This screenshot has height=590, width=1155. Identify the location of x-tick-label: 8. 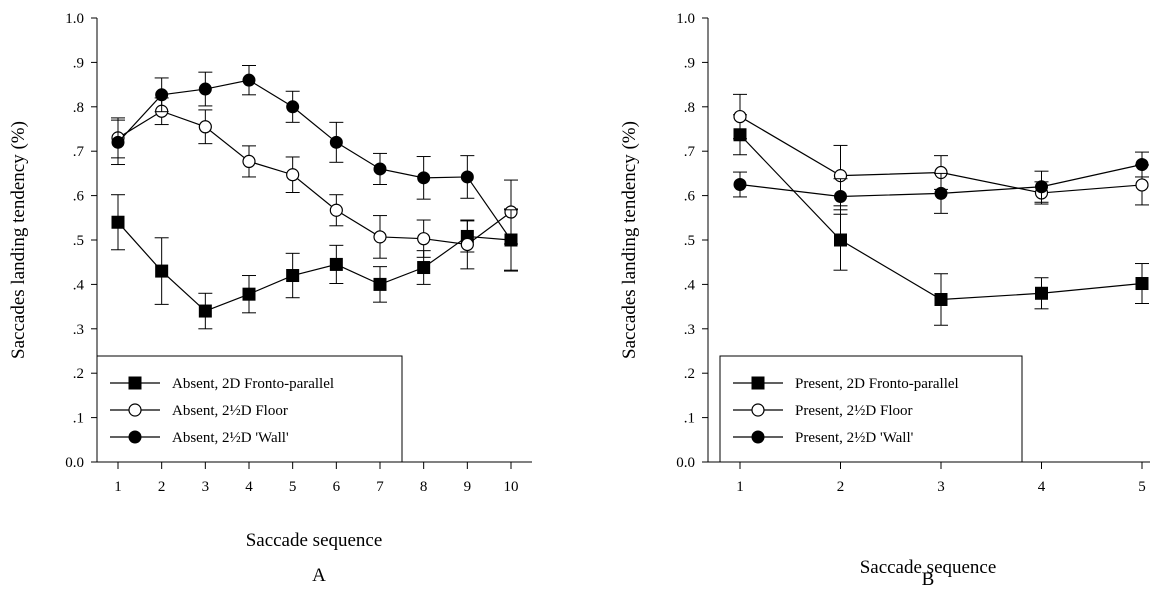
(424, 487).